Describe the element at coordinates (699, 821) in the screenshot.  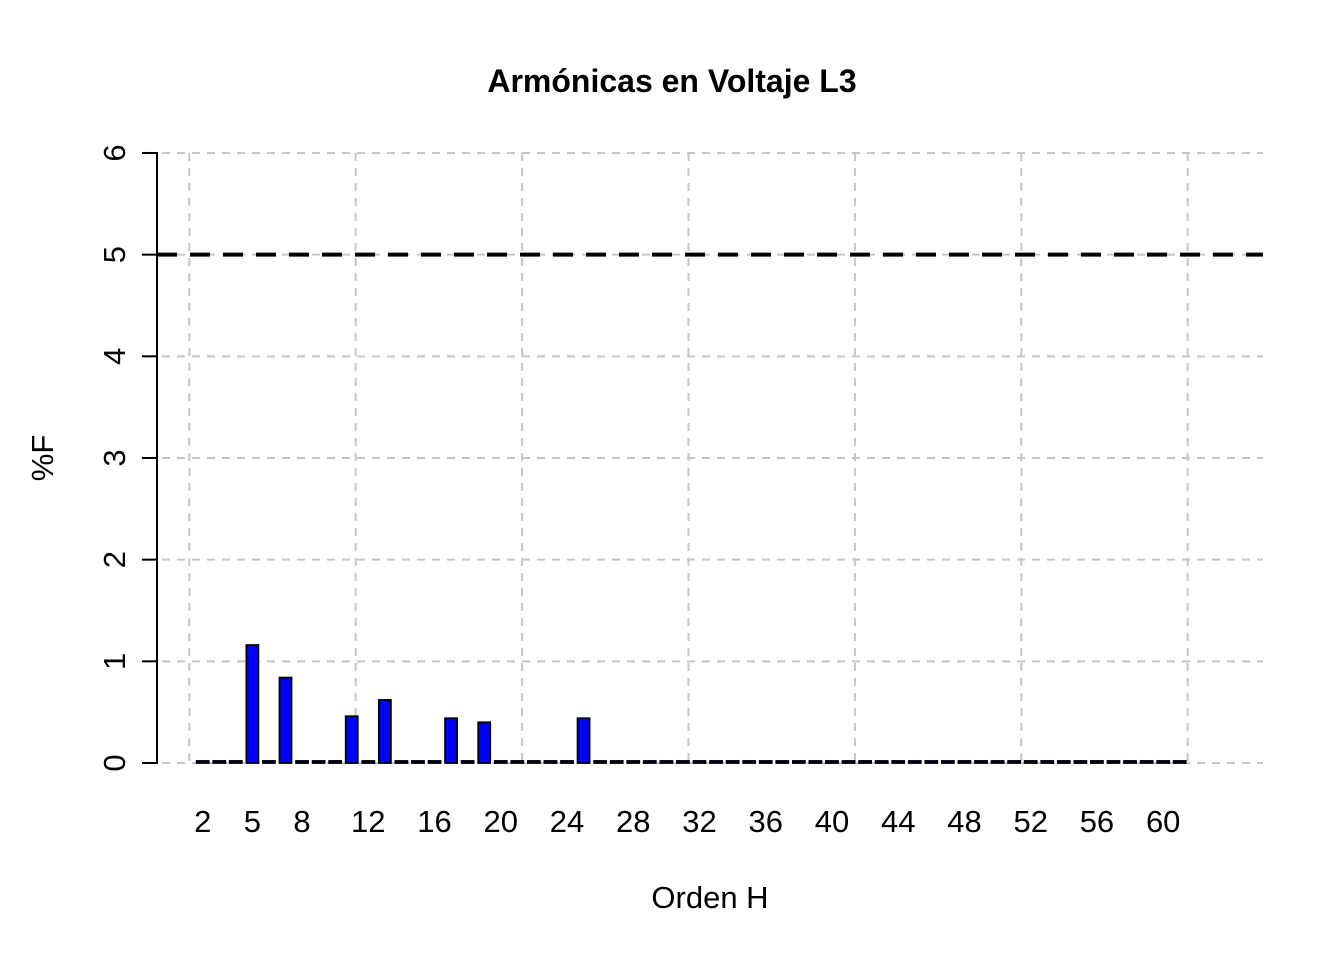
I see `x-tick-label: 32` at that location.